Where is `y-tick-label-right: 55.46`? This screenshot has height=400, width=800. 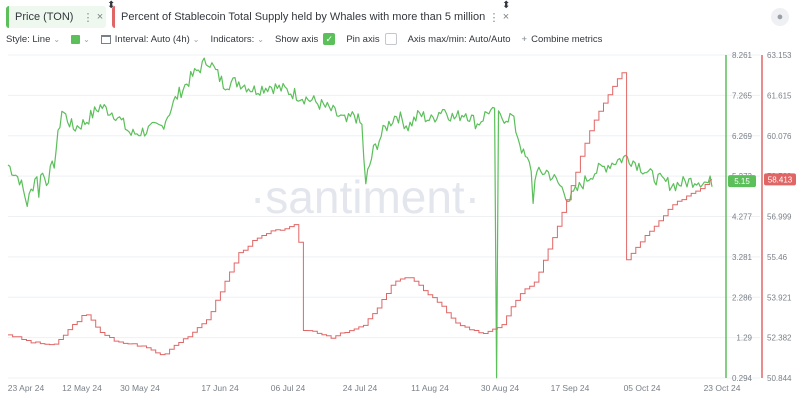
y-tick-label-right: 55.46 is located at coordinates (777, 257).